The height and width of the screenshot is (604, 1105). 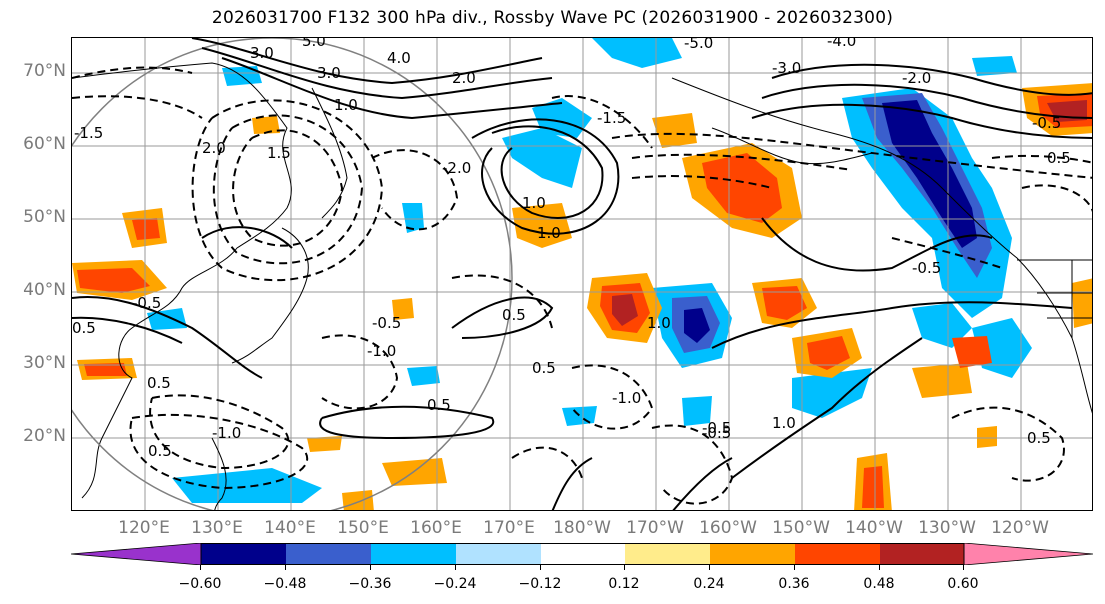 I want to click on lat-label-30n: 30°N, so click(x=44, y=363).